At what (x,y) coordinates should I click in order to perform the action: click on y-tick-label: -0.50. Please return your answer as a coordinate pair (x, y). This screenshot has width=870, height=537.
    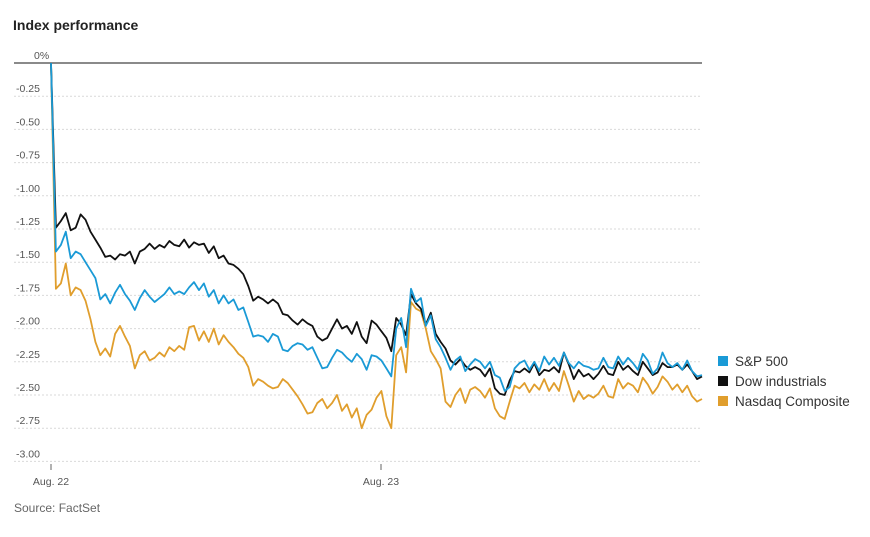
    Looking at the image, I should click on (28, 122).